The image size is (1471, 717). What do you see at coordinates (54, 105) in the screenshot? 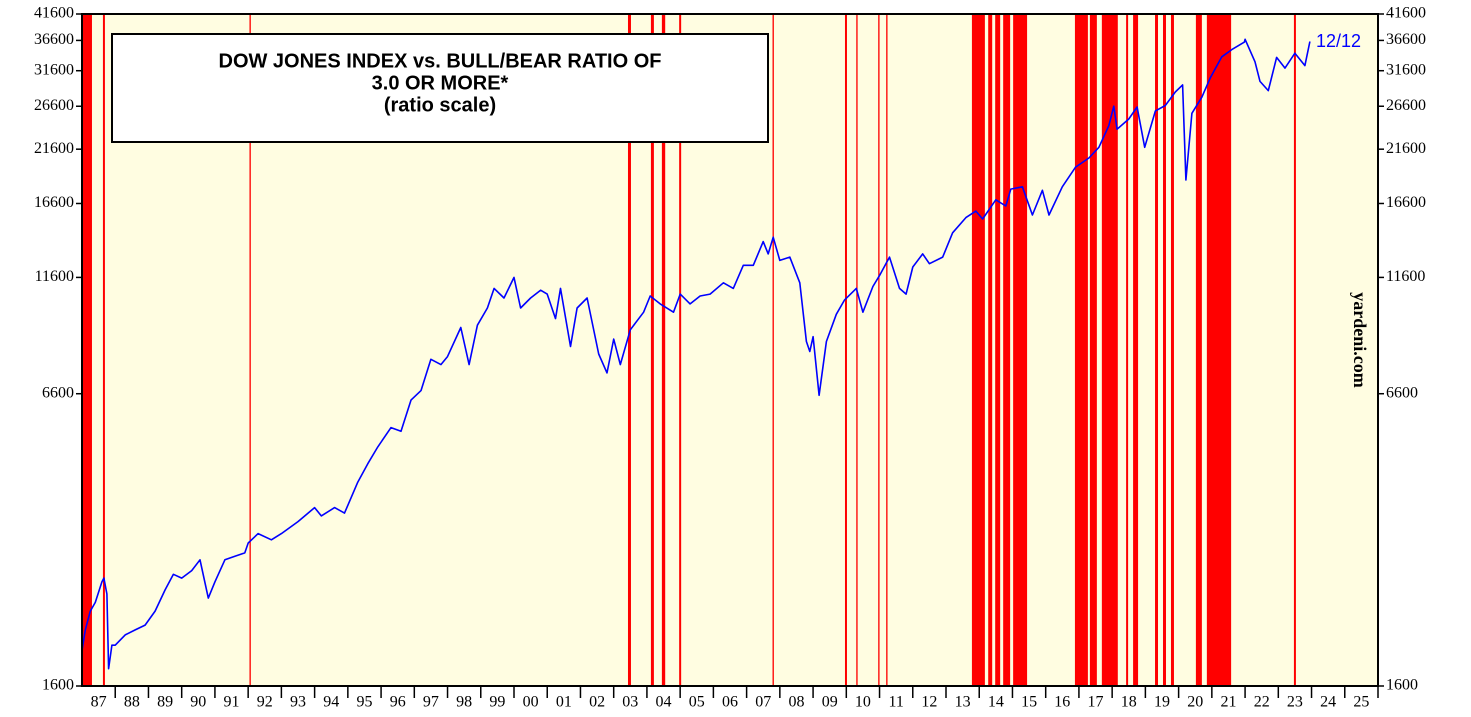
I see `y-tick-label: 26600` at bounding box center [54, 105].